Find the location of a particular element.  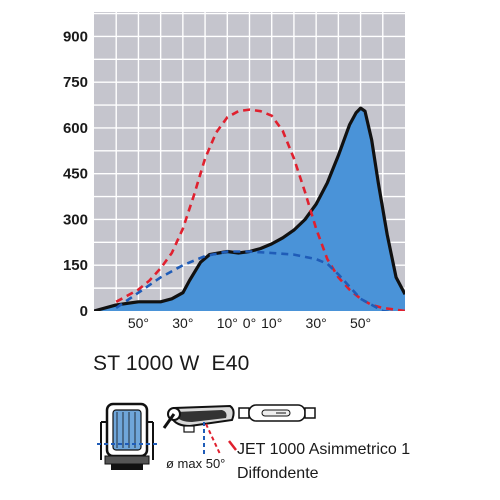

y-tick-label: 450 is located at coordinates (75, 174).